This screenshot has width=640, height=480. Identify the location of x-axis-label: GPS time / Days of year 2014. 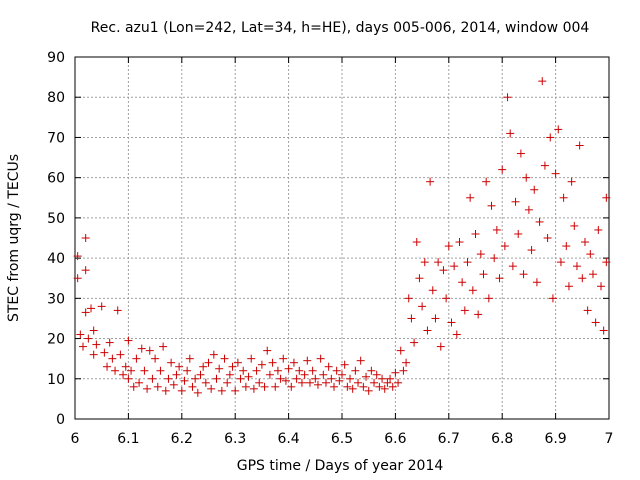
(340, 466).